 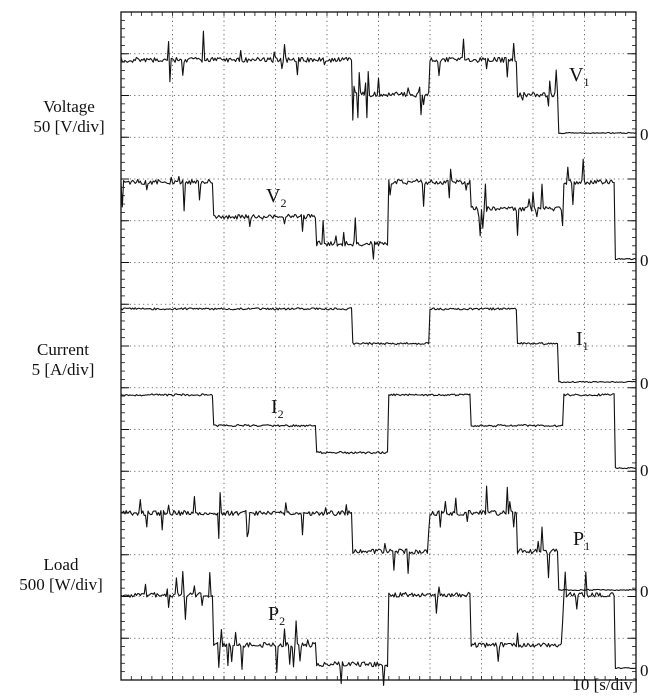 I want to click on trace-label-i1: I1, so click(x=582, y=340).